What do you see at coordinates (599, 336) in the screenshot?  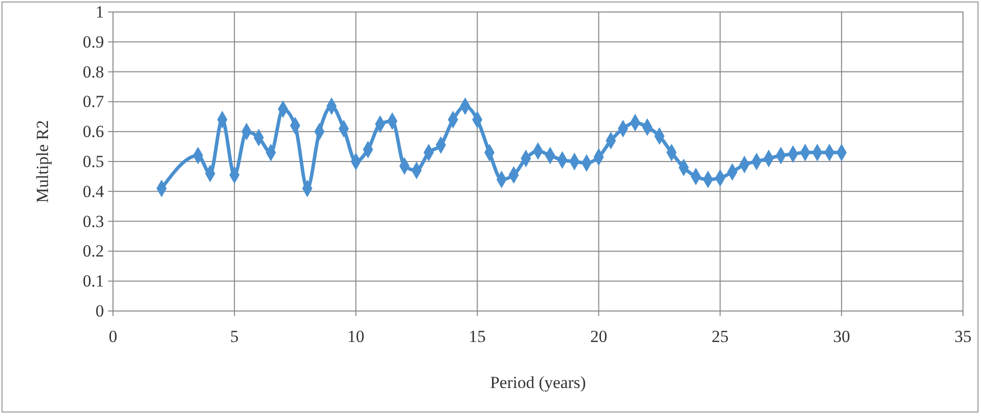 I see `x-tick-label: 20` at bounding box center [599, 336].